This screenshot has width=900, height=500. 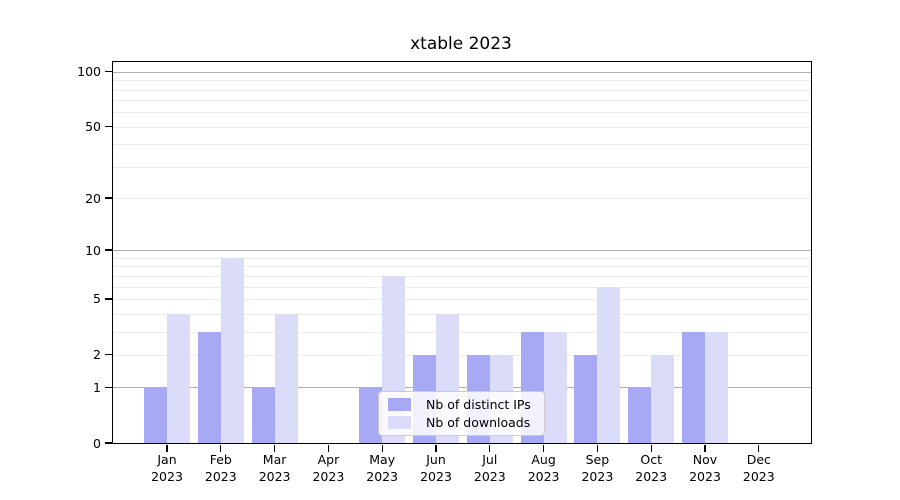 I want to click on x-tick-label: Nov 2023, so click(x=705, y=468).